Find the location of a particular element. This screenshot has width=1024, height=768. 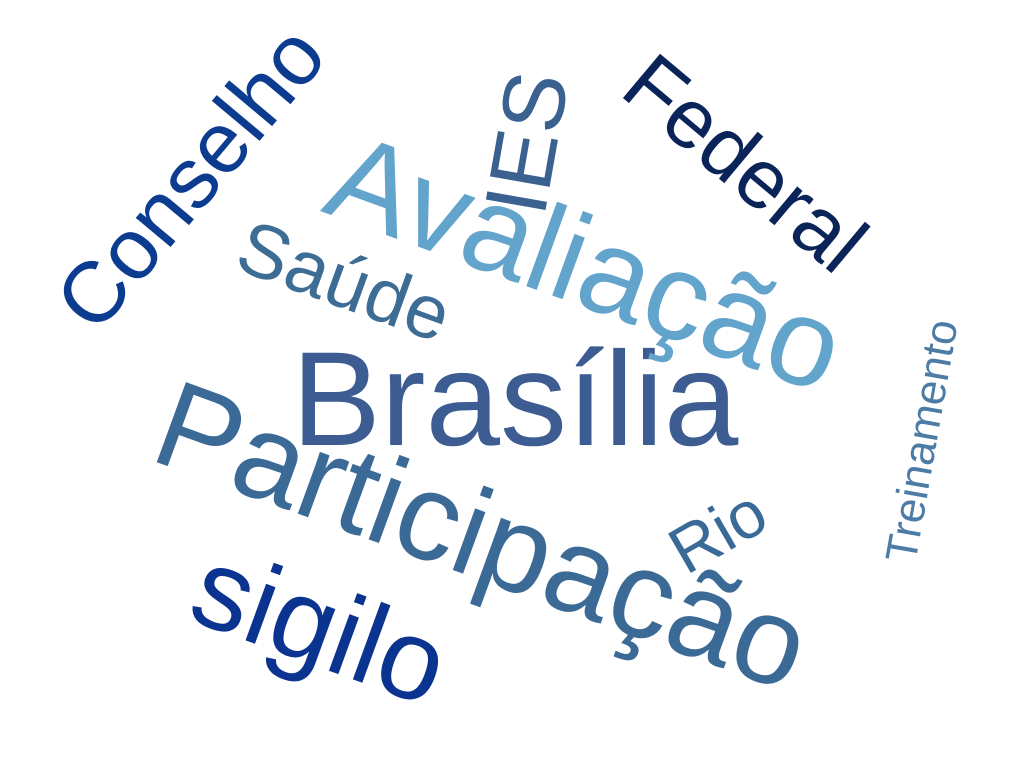

word-ies: IES is located at coordinates (526, 143).